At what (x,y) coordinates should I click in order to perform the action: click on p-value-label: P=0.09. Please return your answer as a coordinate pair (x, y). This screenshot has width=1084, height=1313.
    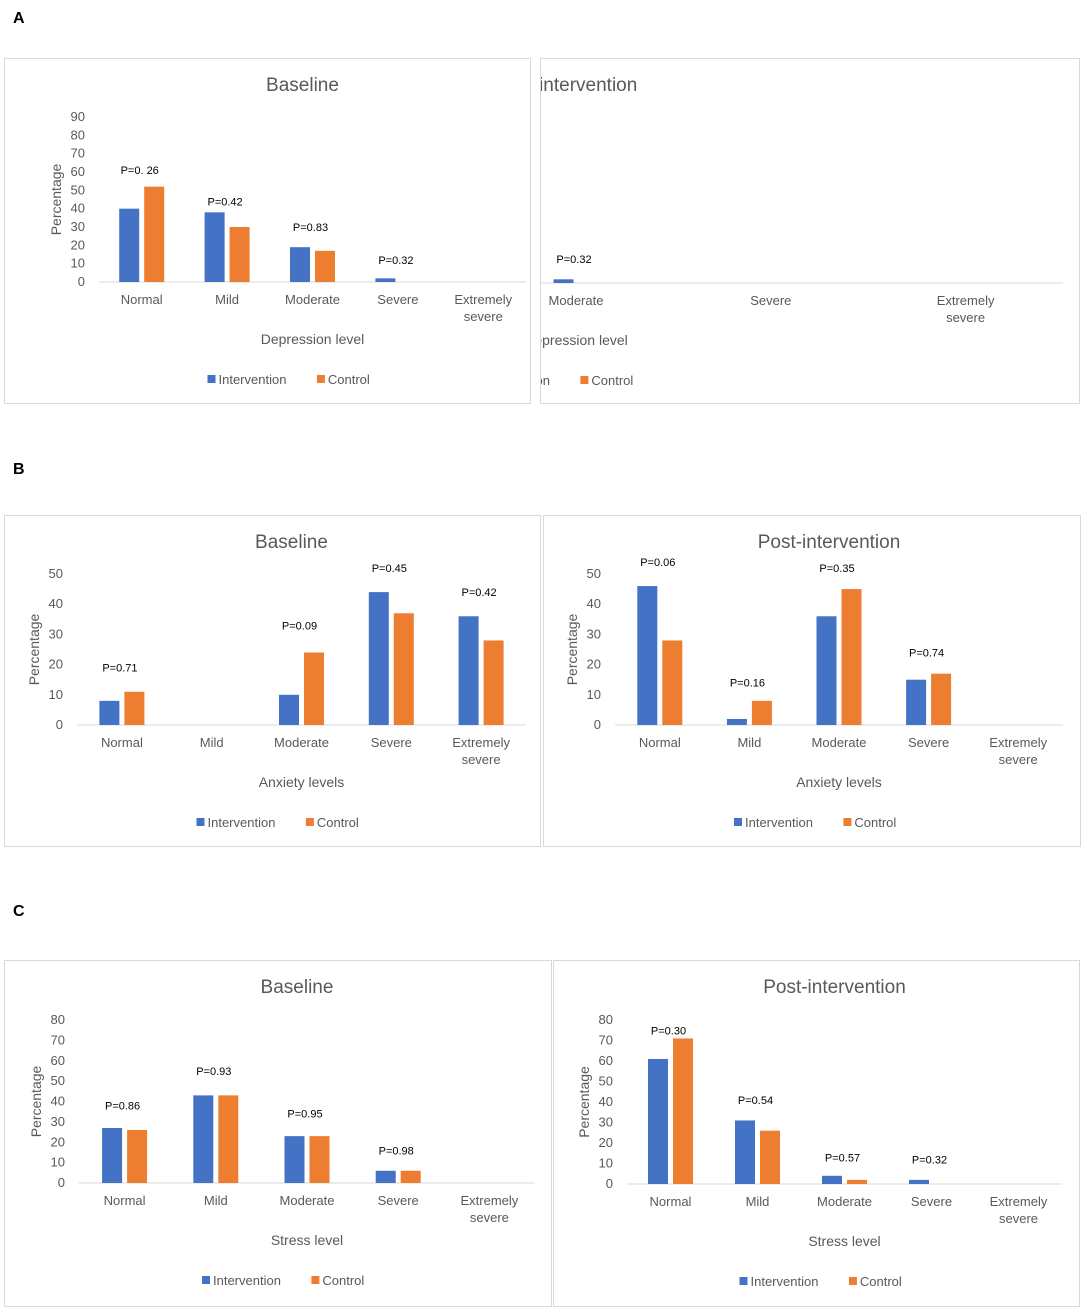
    Looking at the image, I should click on (299, 626).